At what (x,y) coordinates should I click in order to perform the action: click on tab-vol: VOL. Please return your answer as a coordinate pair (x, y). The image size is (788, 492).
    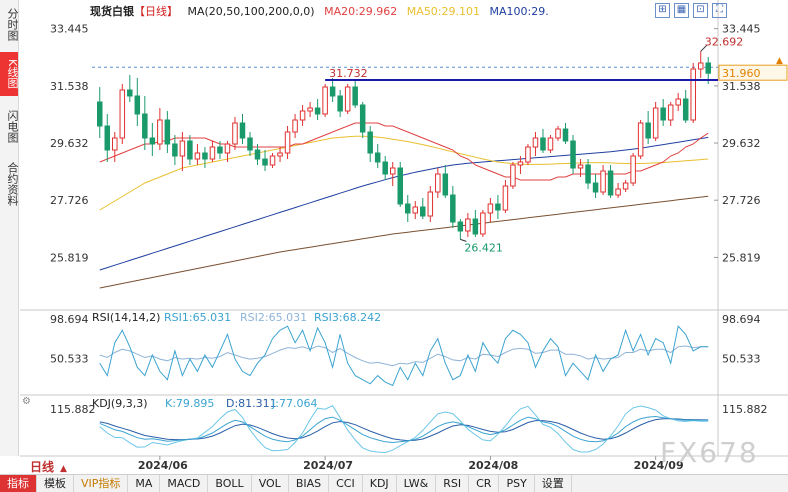
    Looking at the image, I should click on (270, 483).